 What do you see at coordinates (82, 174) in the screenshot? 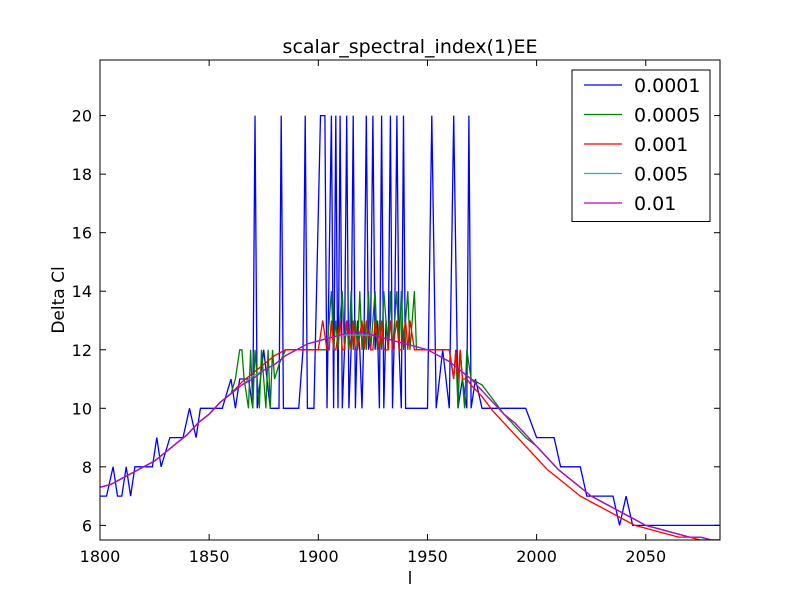
I see `y-tick-label: 18` at bounding box center [82, 174].